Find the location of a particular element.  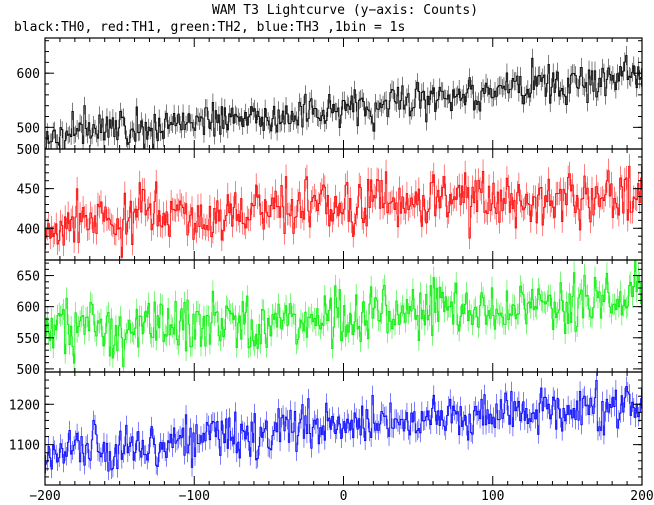

chart-title: WAM T3 Lightcurve (y−axis: Counts) is located at coordinates (345, 10).